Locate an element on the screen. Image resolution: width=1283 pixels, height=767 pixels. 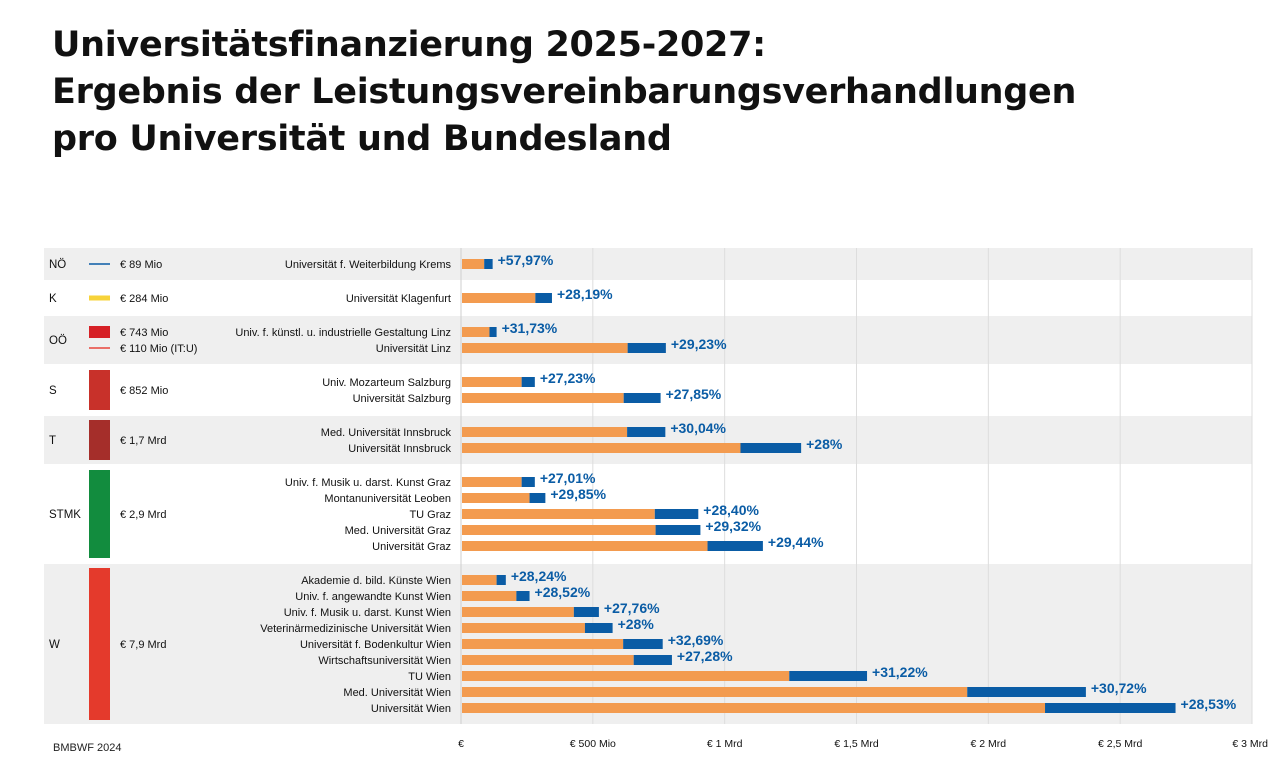
university-row: Universität Wien +28,53% is located at coordinates (804, 705).